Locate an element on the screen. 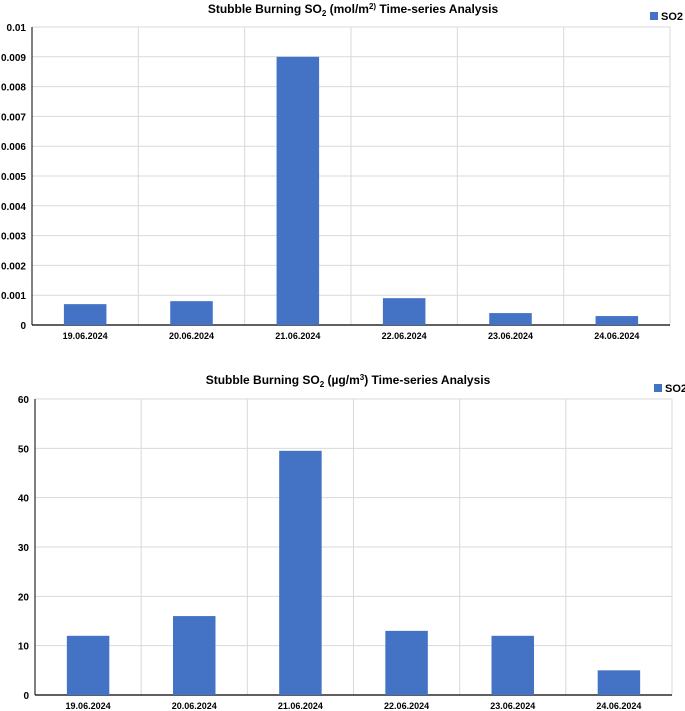 This screenshot has width=685, height=711. y-tick-label: 10 is located at coordinates (24, 647).